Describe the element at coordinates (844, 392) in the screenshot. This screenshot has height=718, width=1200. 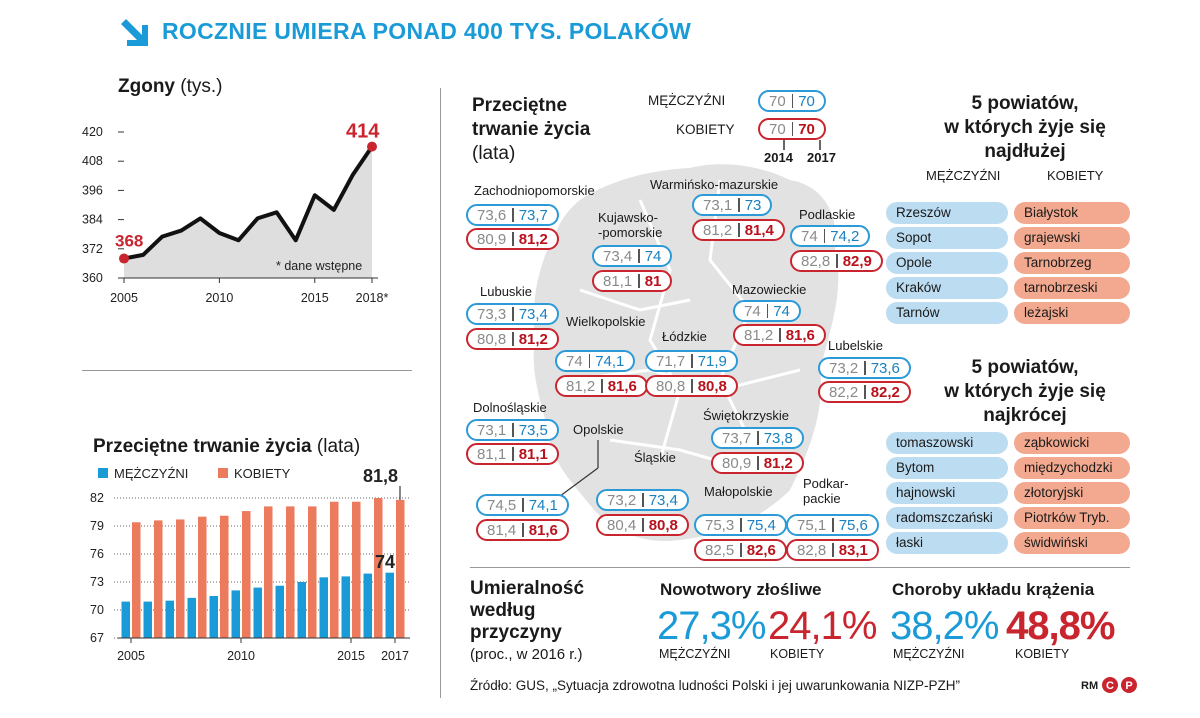
I see `value-2014: 82,2` at that location.